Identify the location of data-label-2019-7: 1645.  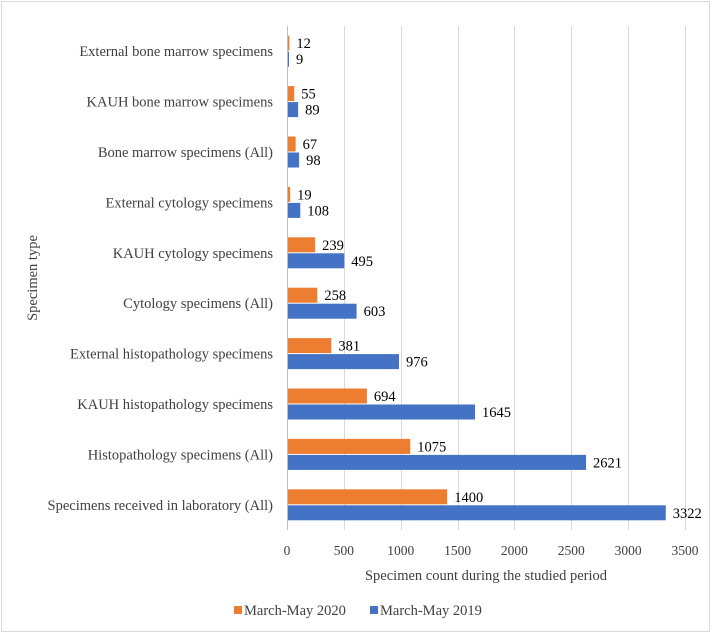
(496, 413).